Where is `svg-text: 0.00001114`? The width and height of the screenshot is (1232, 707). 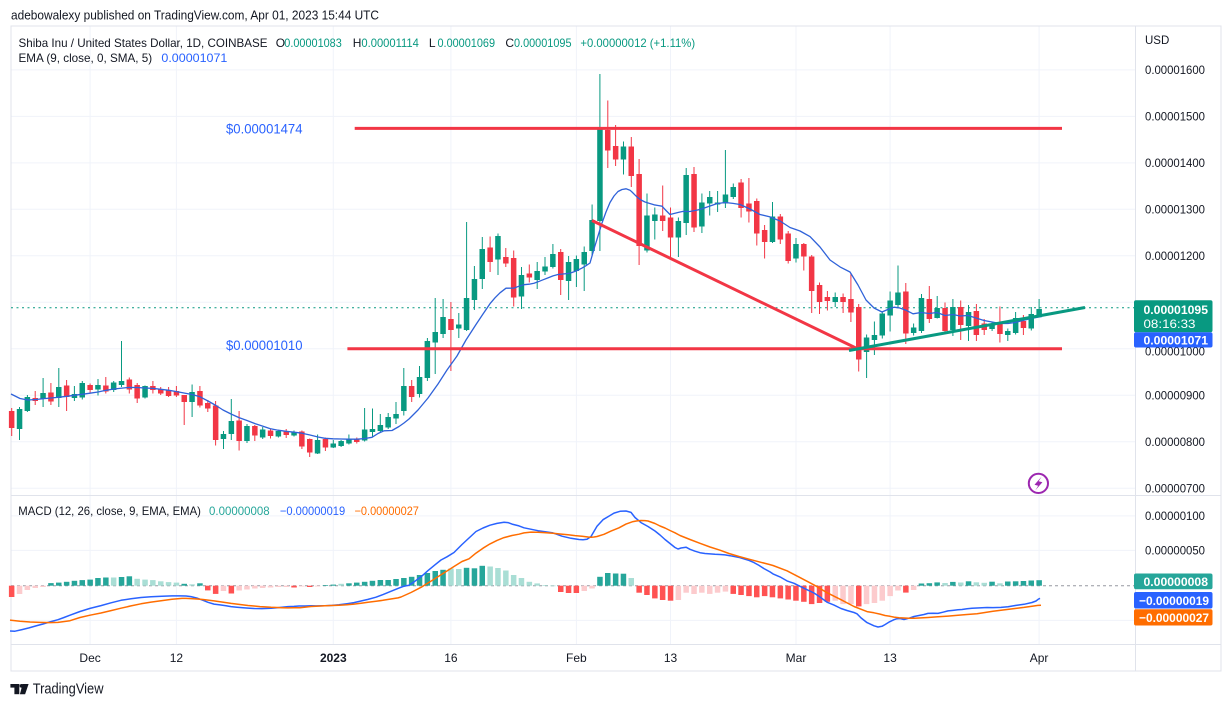 svg-text: 0.00001114 is located at coordinates (390, 43).